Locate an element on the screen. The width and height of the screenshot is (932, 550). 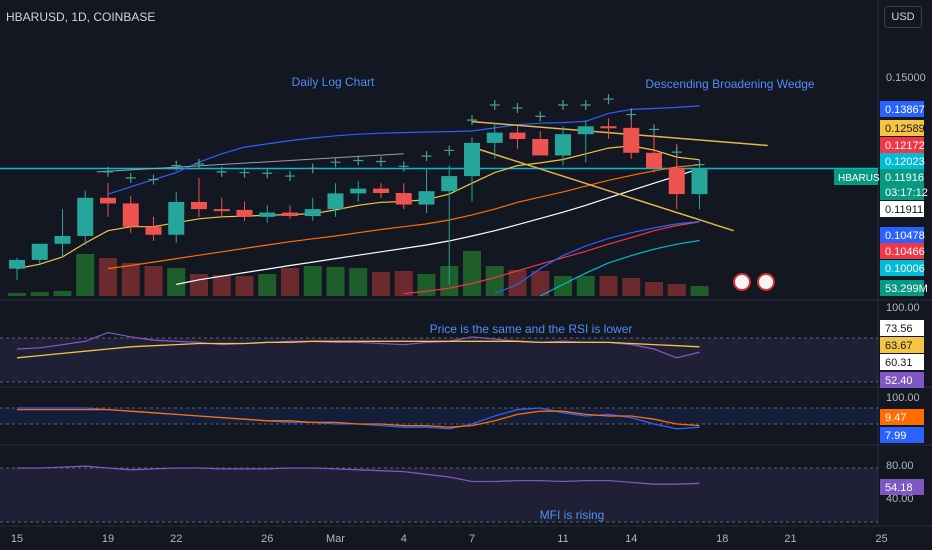
macd-value-label: 9.47 is located at coordinates (895, 418).